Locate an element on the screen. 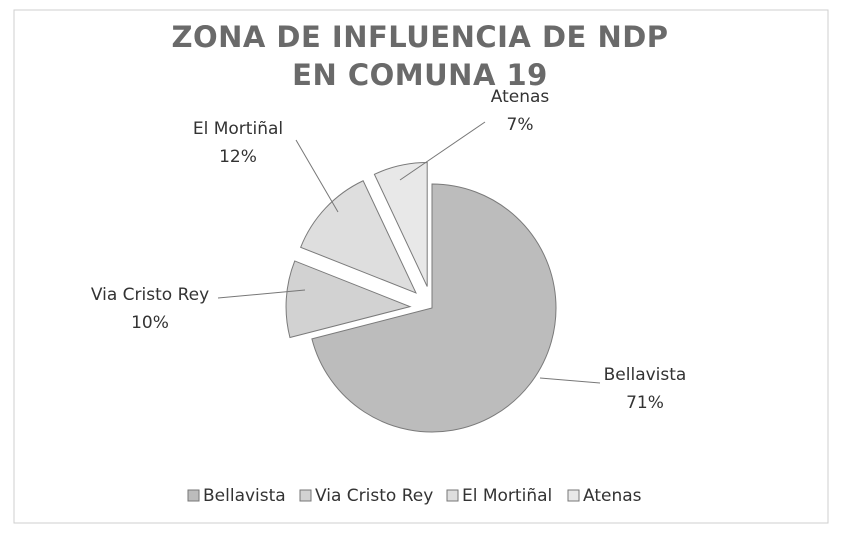  legend-label: El Mortiñal is located at coordinates (507, 496).